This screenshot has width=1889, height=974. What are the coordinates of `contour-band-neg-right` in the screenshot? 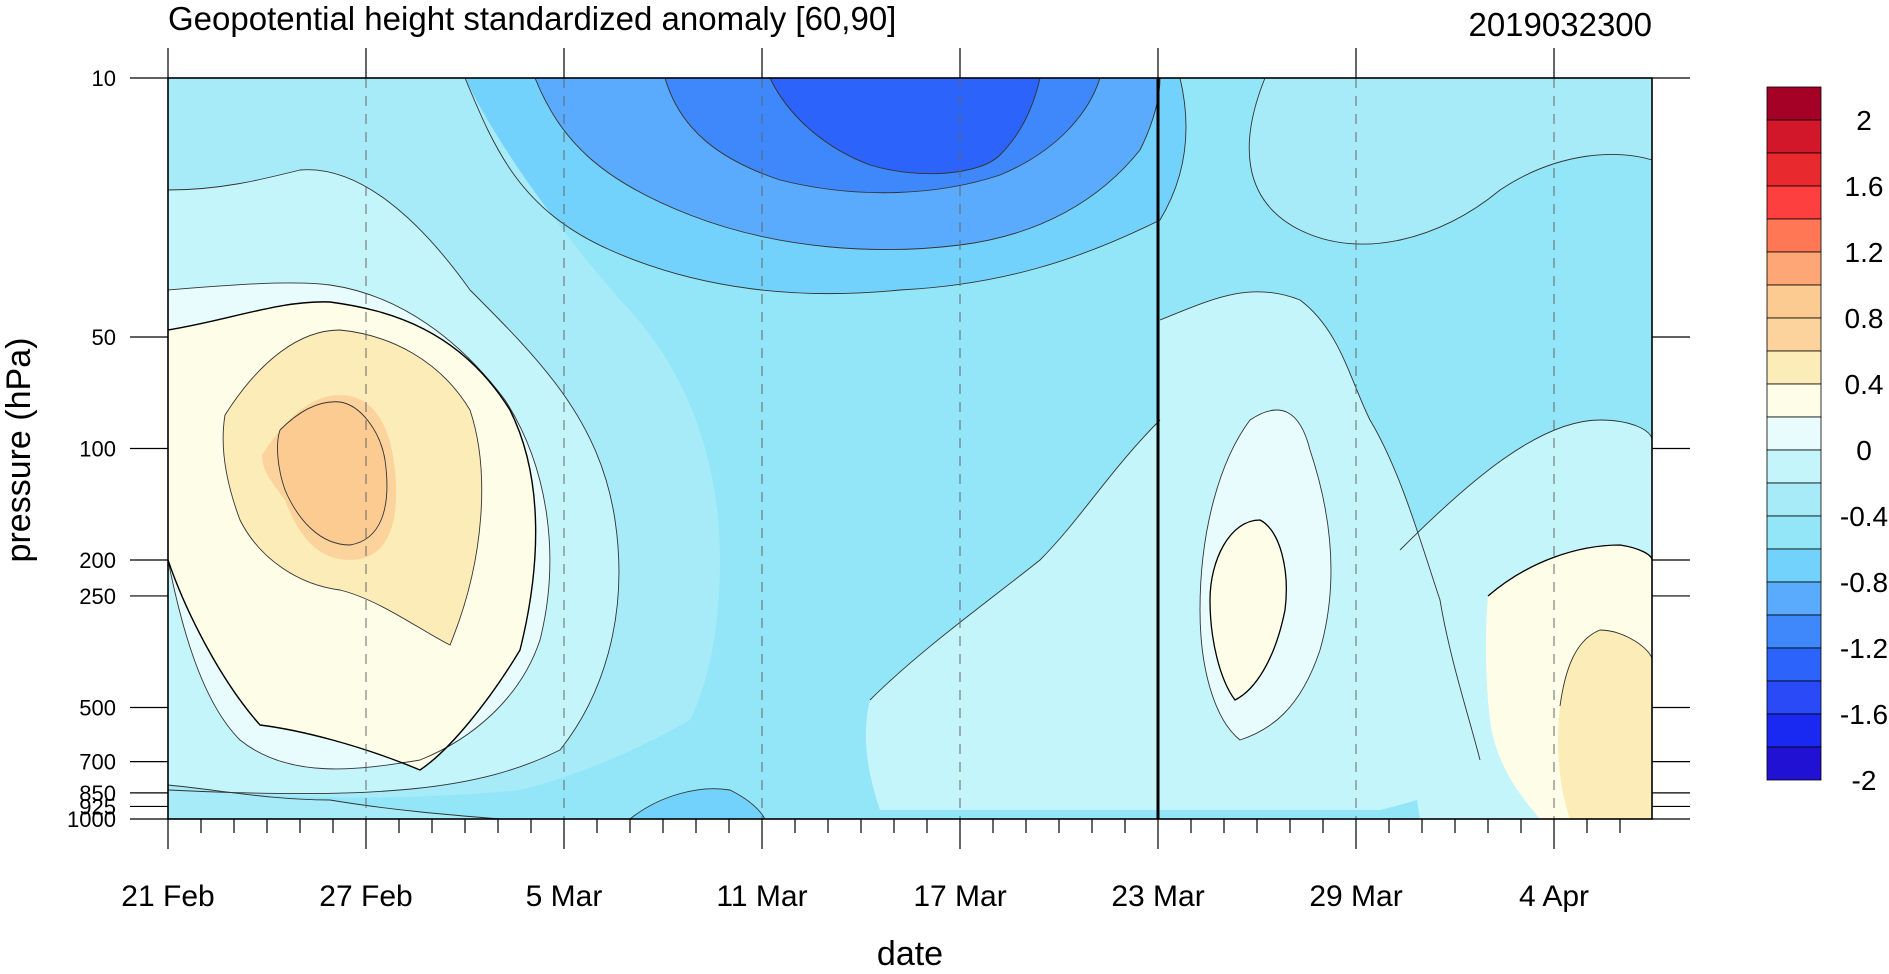 It's located at (1421, 161).